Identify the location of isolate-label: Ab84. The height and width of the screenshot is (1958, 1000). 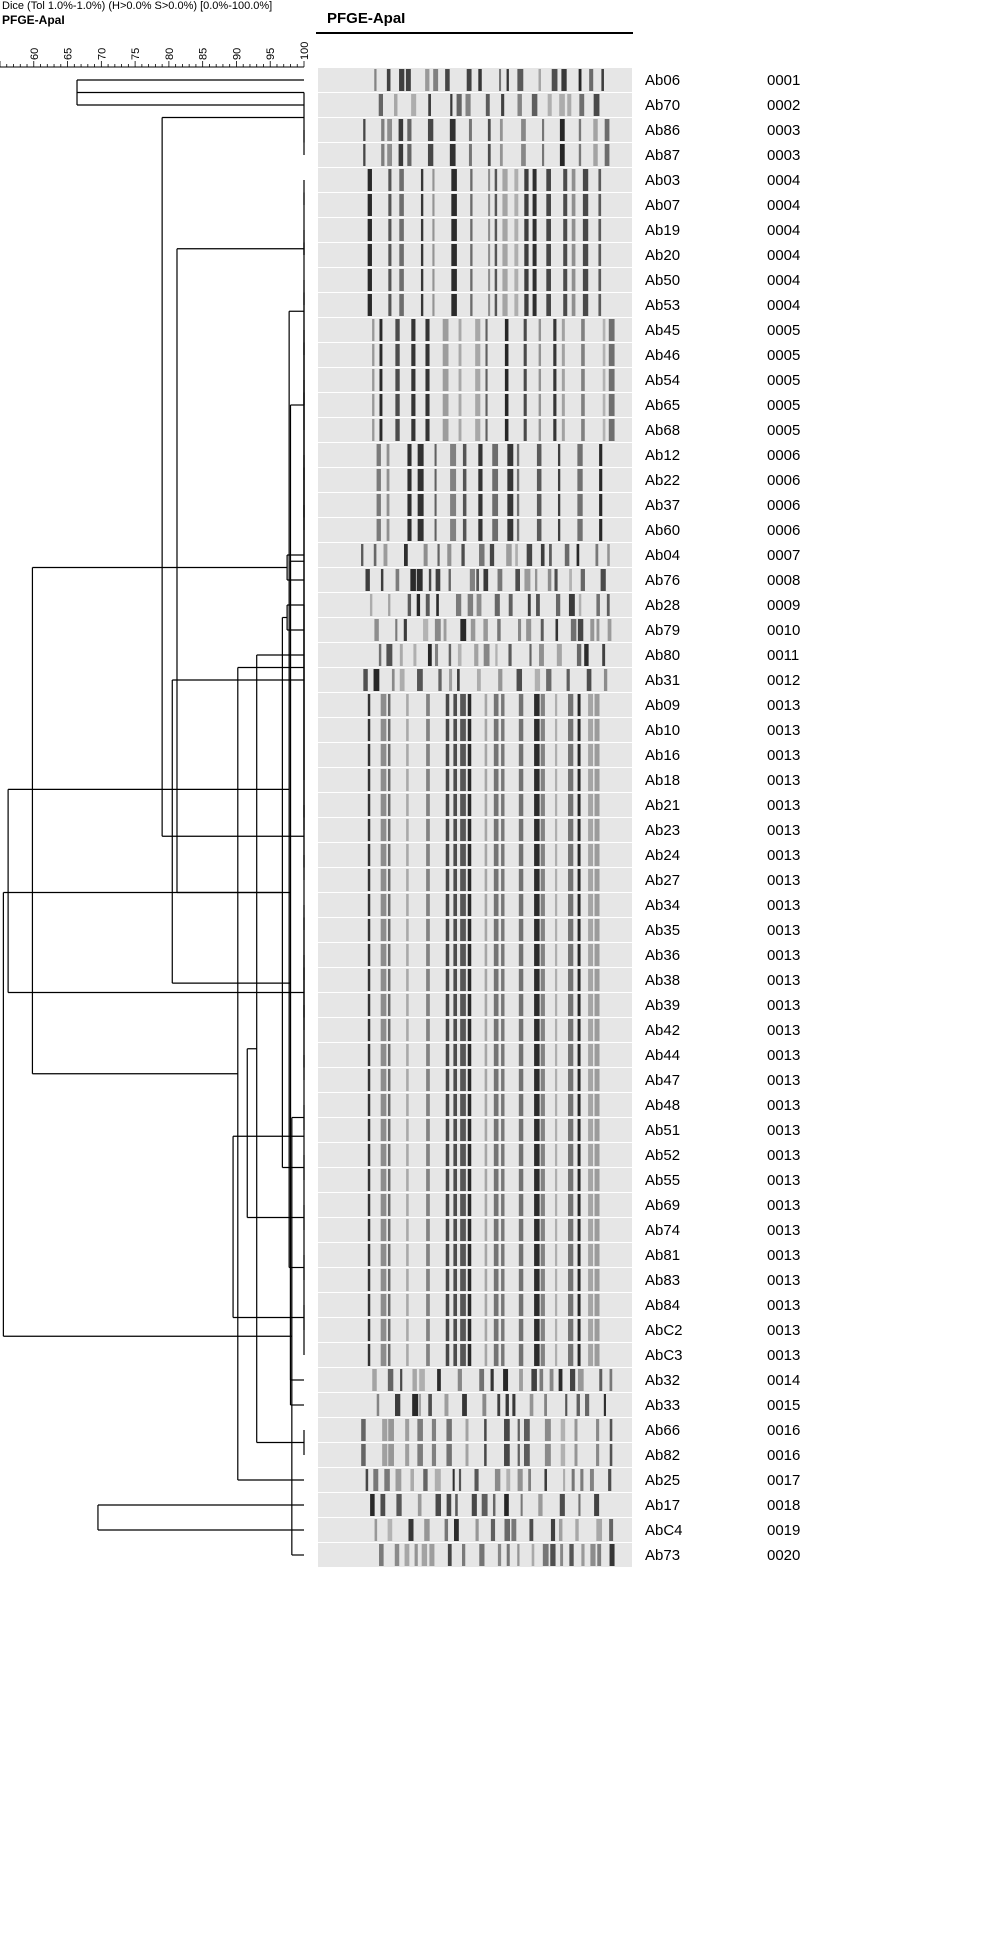
(662, 1305).